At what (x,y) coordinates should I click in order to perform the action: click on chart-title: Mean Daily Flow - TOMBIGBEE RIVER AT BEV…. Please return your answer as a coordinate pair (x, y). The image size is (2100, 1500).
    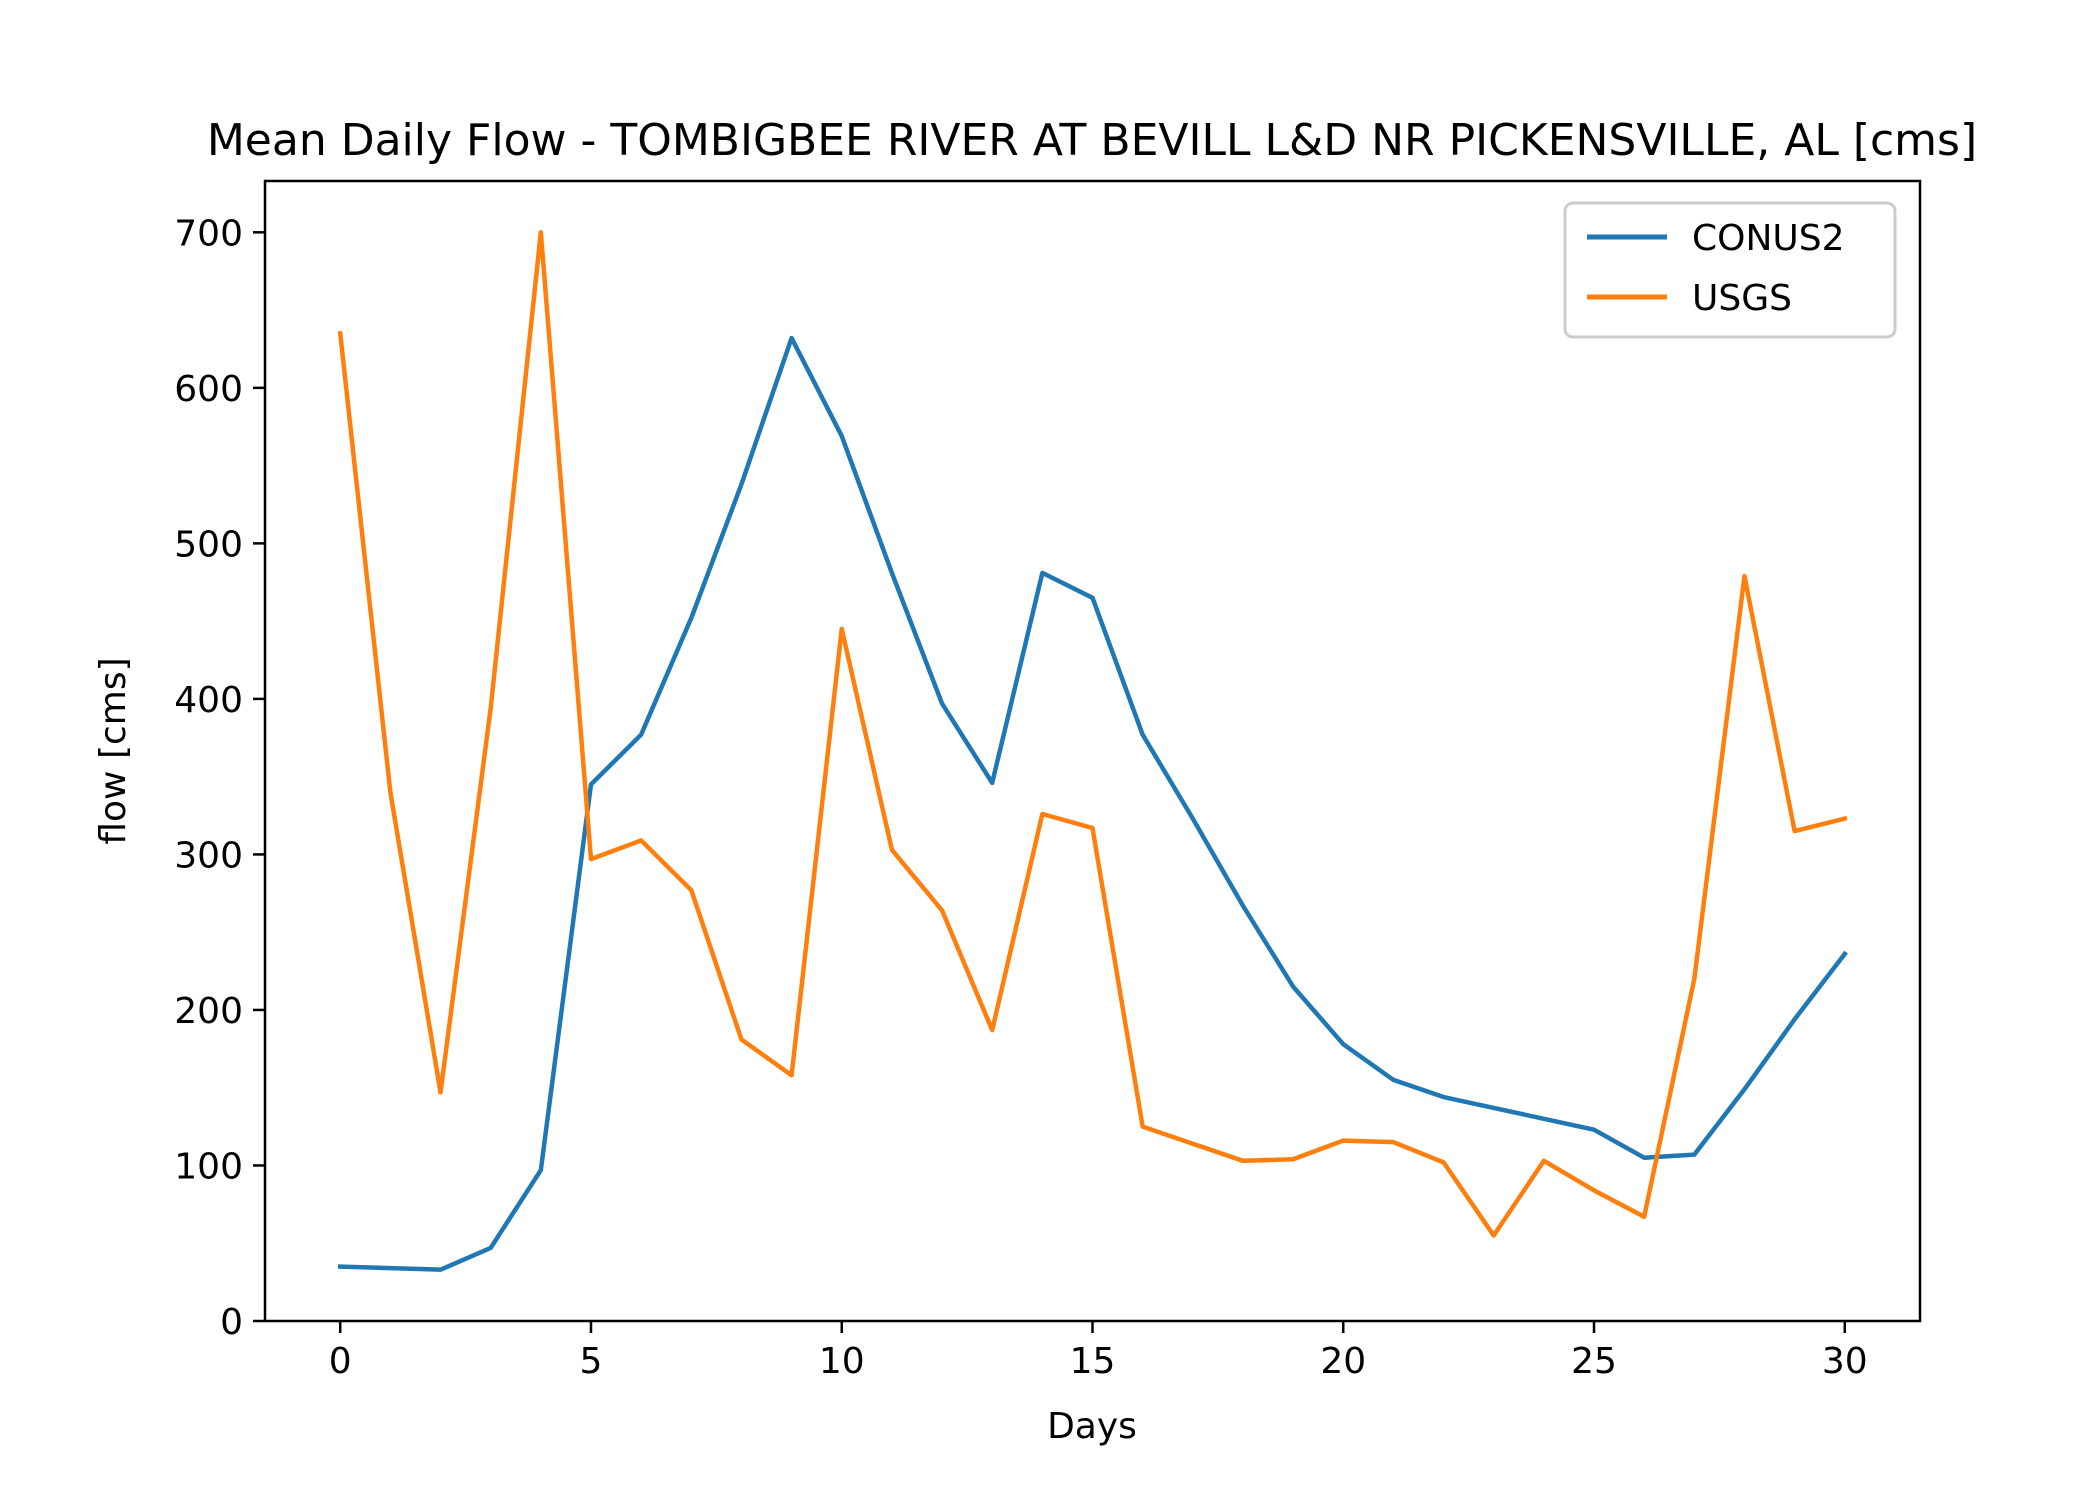
    Looking at the image, I should click on (1092, 140).